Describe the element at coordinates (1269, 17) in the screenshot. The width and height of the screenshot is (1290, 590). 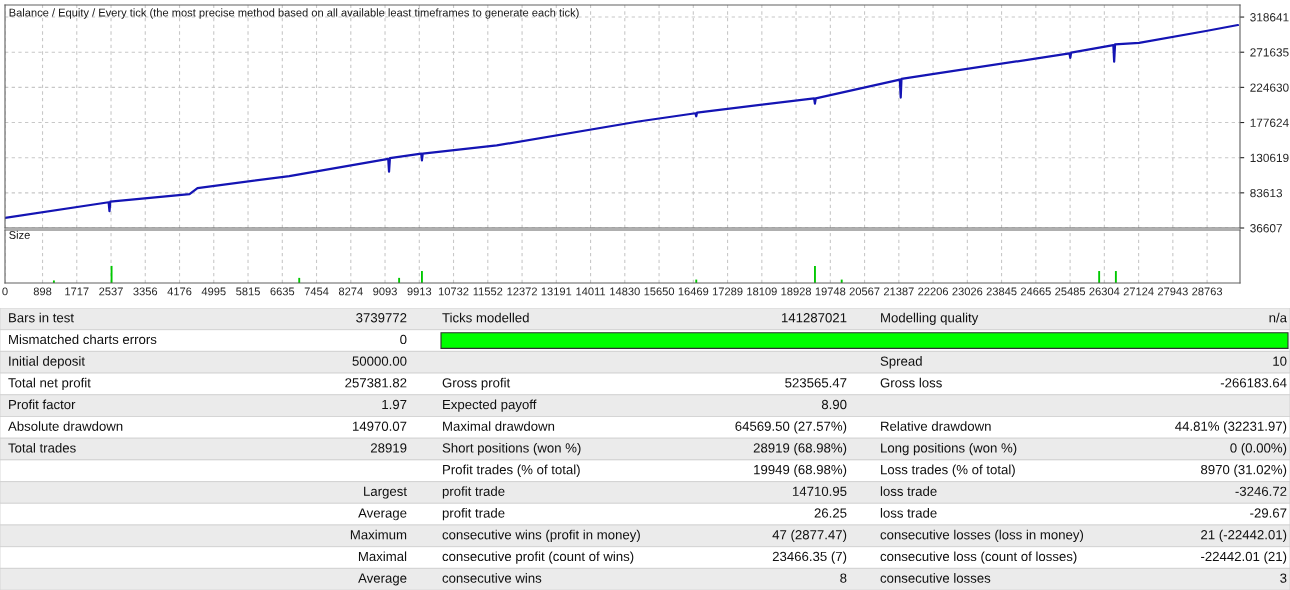
I see `y-tick-label: 318641` at that location.